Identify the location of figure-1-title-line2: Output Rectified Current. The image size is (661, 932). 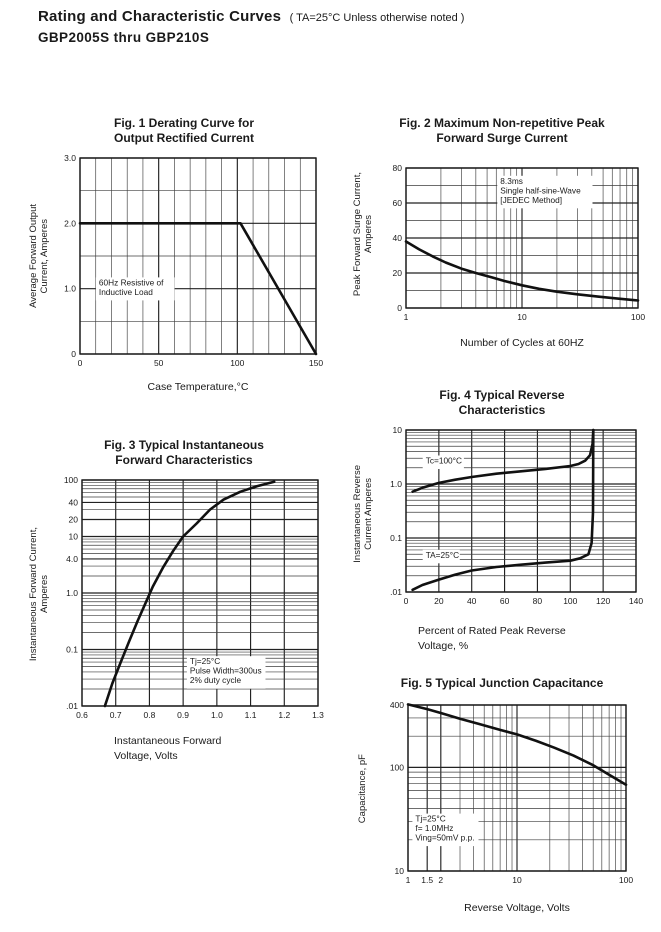
(184, 138).